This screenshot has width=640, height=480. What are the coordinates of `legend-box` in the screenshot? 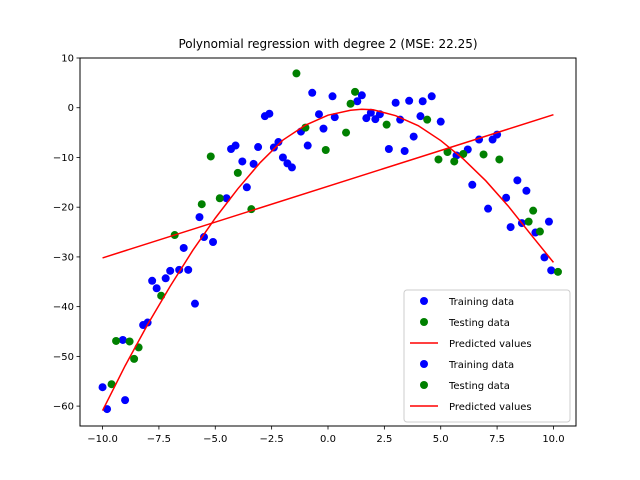 It's located at (487, 356).